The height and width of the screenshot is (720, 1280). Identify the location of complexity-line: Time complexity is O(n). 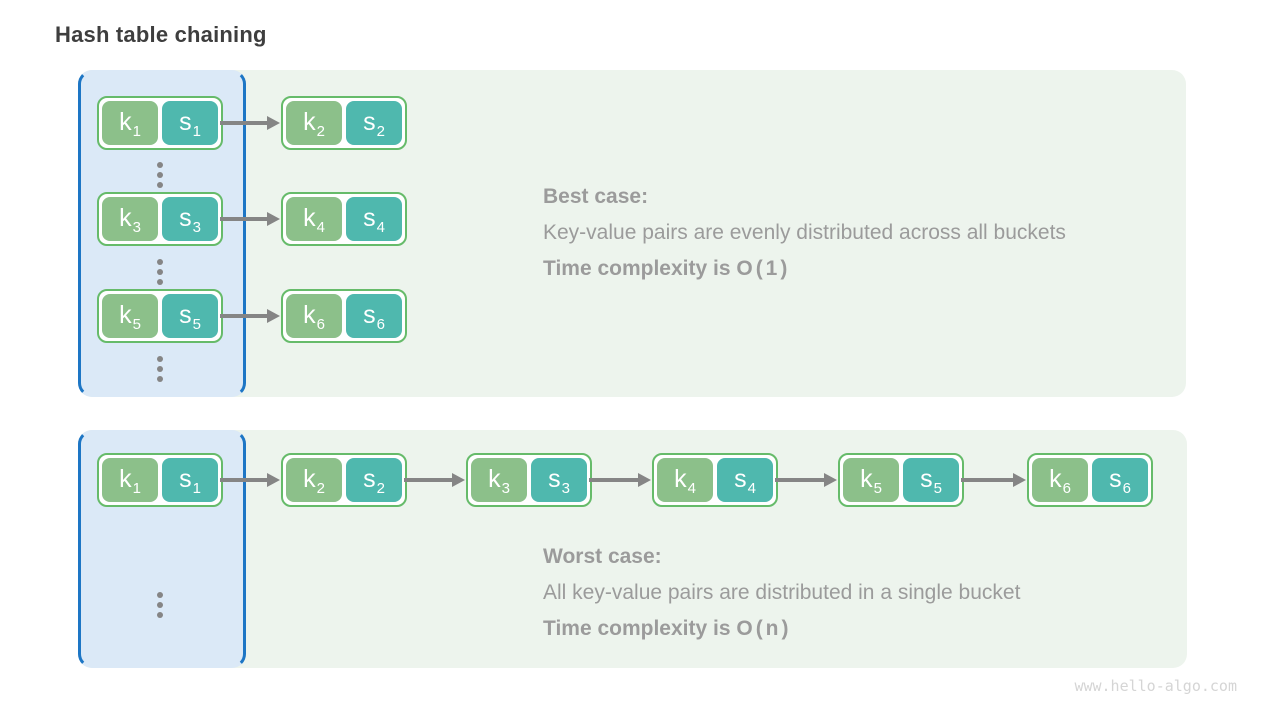
(853, 629).